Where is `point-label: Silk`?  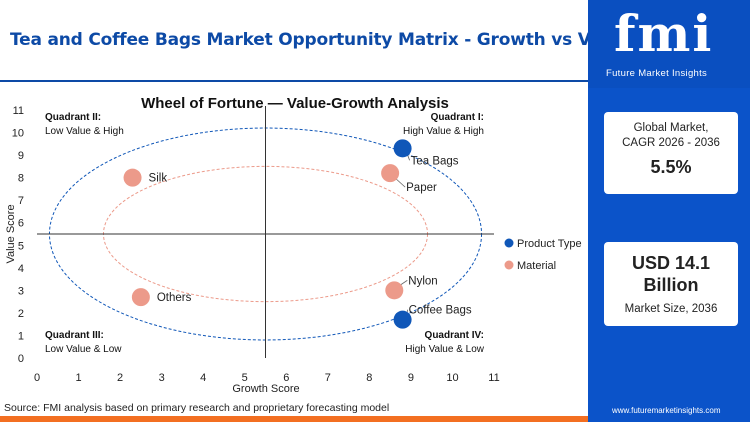 point-label: Silk is located at coordinates (158, 179).